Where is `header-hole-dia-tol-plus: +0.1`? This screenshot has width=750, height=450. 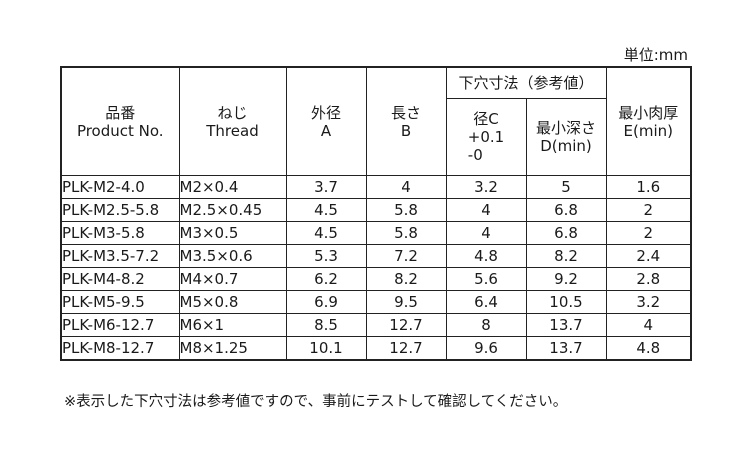
header-hole-dia-tol-plus: +0.1 is located at coordinates (486, 137).